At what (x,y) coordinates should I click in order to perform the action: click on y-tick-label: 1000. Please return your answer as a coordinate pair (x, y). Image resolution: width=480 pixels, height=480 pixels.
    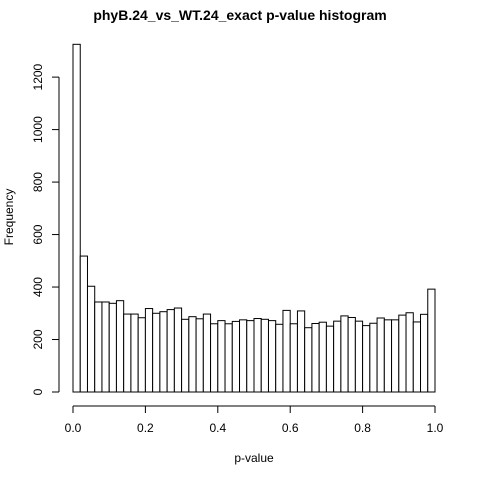
    Looking at the image, I should click on (38, 129).